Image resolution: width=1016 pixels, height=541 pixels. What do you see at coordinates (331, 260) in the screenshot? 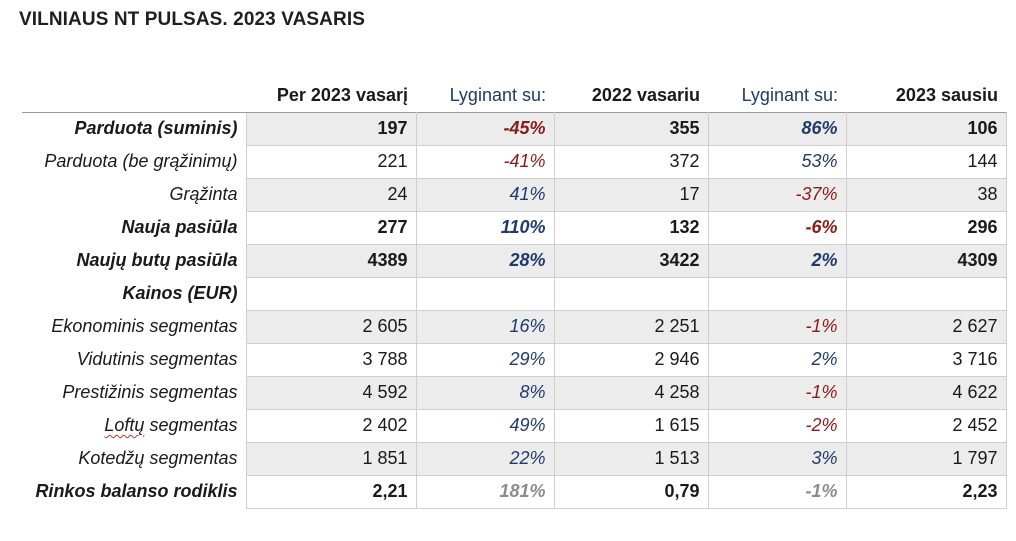
I see `cell-current: 4389` at bounding box center [331, 260].